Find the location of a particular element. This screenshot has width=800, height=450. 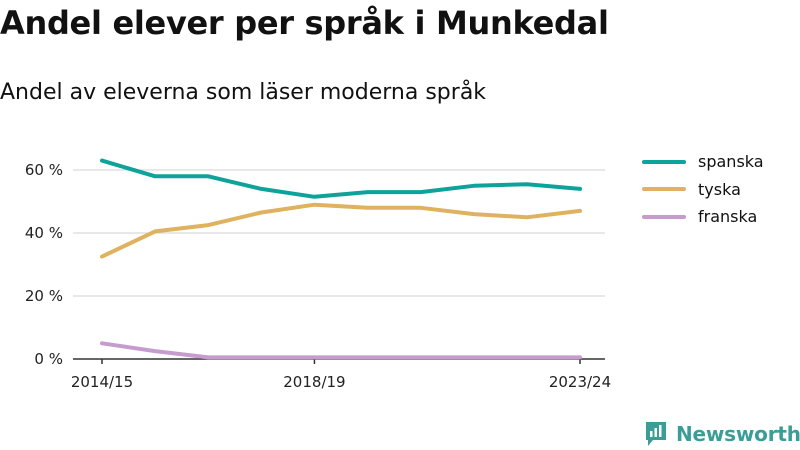

legend-item-franska: franska is located at coordinates (703, 217).